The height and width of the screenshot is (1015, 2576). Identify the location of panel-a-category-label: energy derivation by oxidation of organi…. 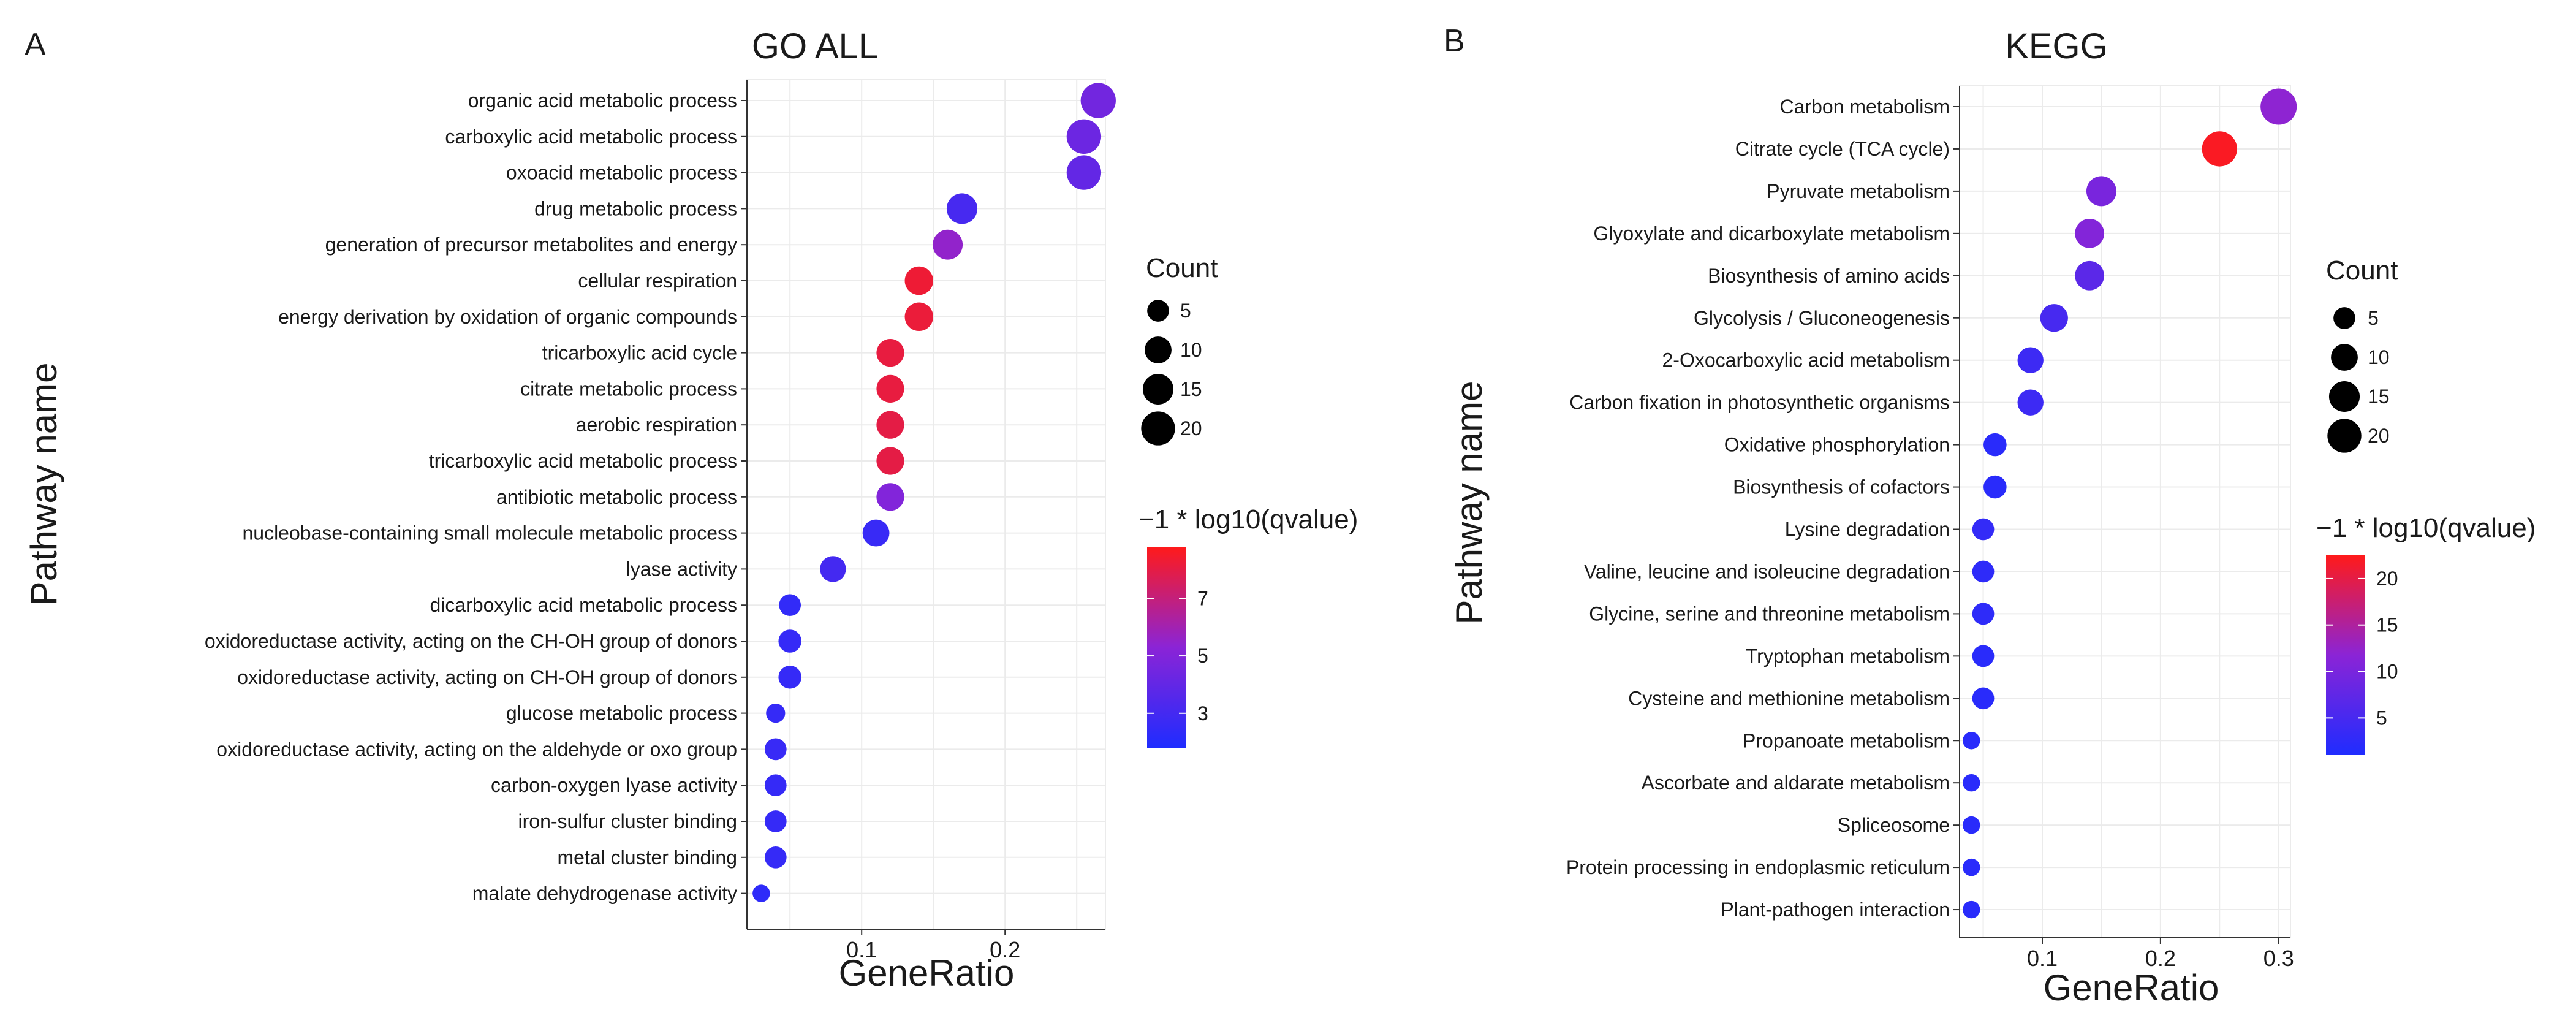
(508, 317).